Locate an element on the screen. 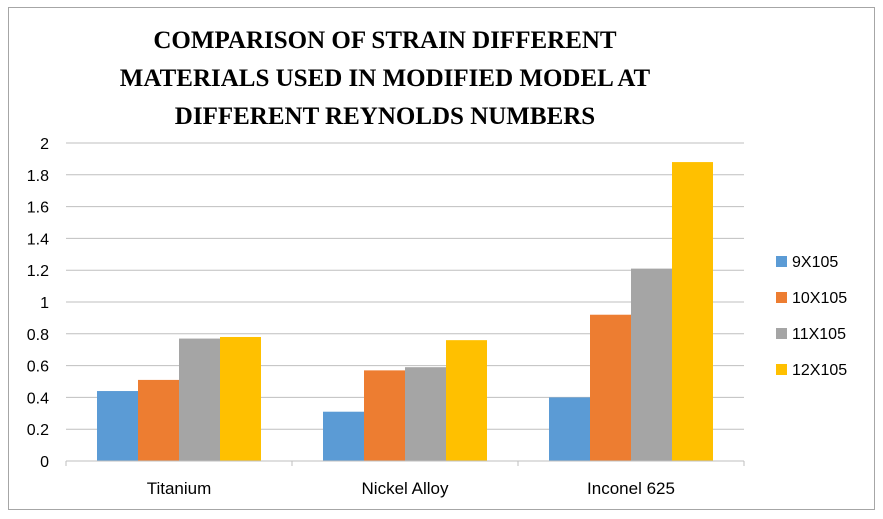  y-tick-label: 1 is located at coordinates (44, 303).